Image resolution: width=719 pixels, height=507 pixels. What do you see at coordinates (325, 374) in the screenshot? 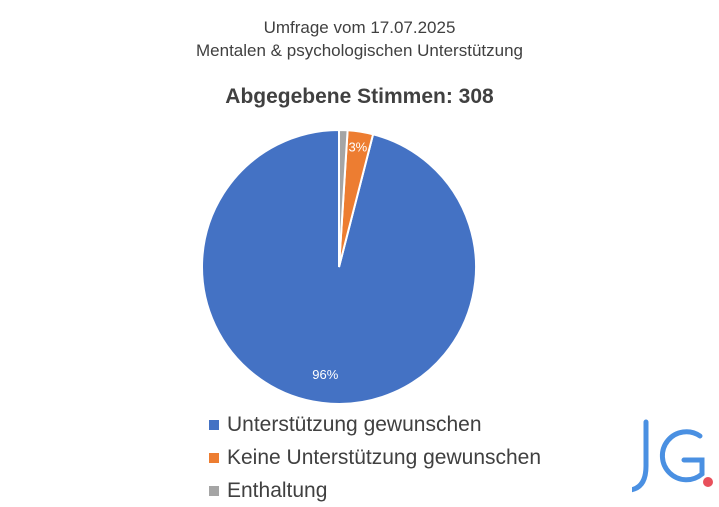
I see `data-label-0: 96%` at bounding box center [325, 374].